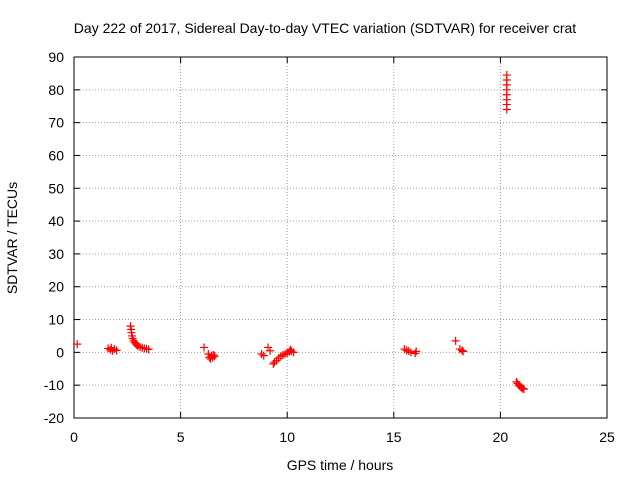  I want to click on x-tick-labels: 0 5 10 15 20 25, so click(342, 437).